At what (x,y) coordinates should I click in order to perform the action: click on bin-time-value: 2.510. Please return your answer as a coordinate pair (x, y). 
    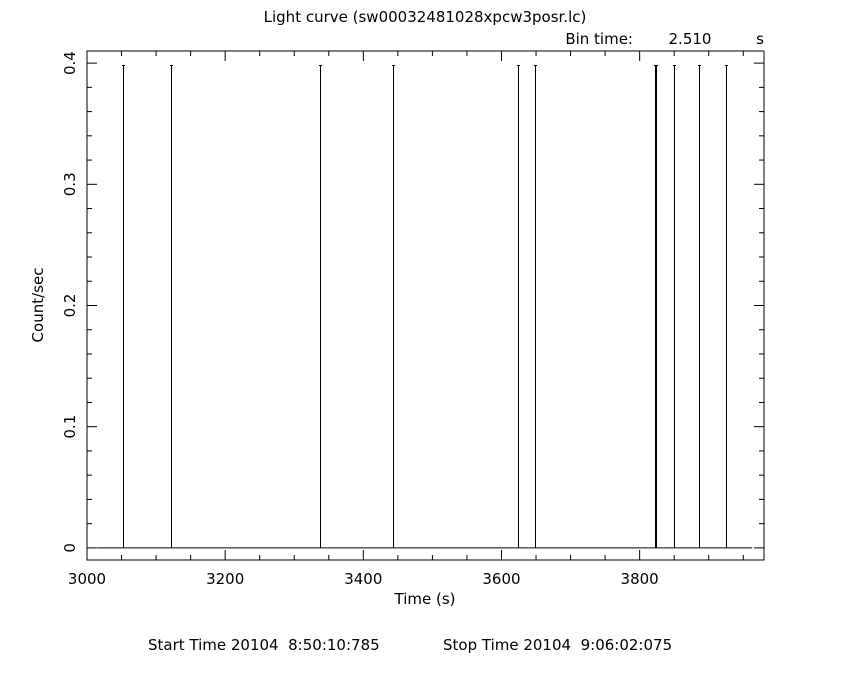
    Looking at the image, I should click on (690, 39).